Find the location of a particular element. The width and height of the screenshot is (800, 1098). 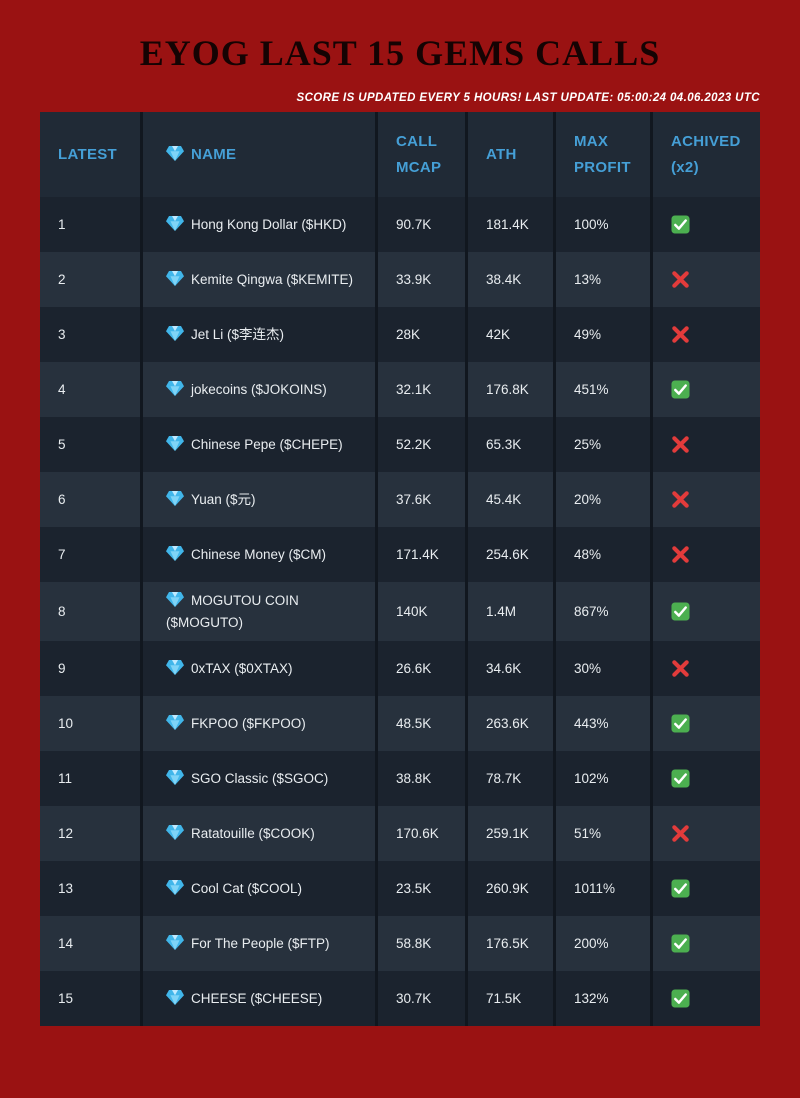

cell-max-profit: 25% is located at coordinates (601, 444).